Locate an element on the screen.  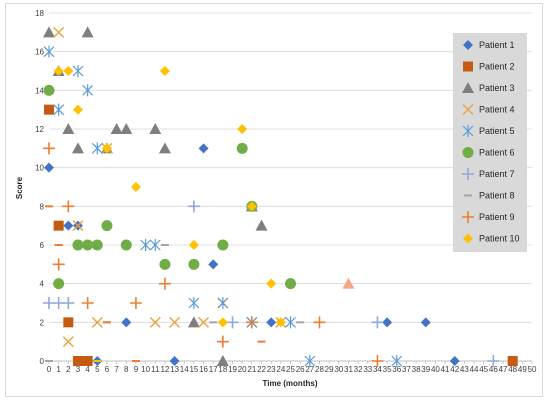
legend-label: Patient 3 is located at coordinates (497, 88).